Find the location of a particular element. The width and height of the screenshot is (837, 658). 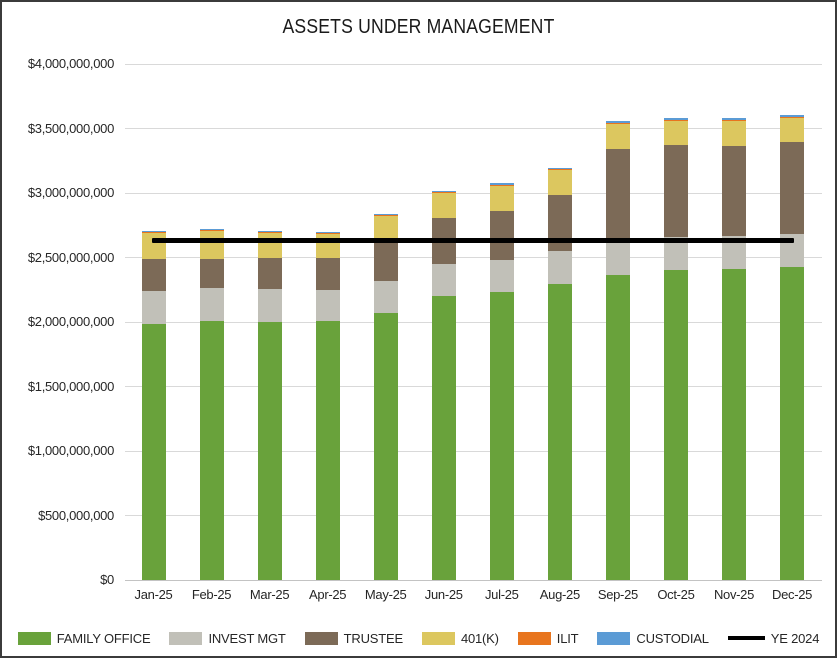

family-office-swatch is located at coordinates (34, 638).